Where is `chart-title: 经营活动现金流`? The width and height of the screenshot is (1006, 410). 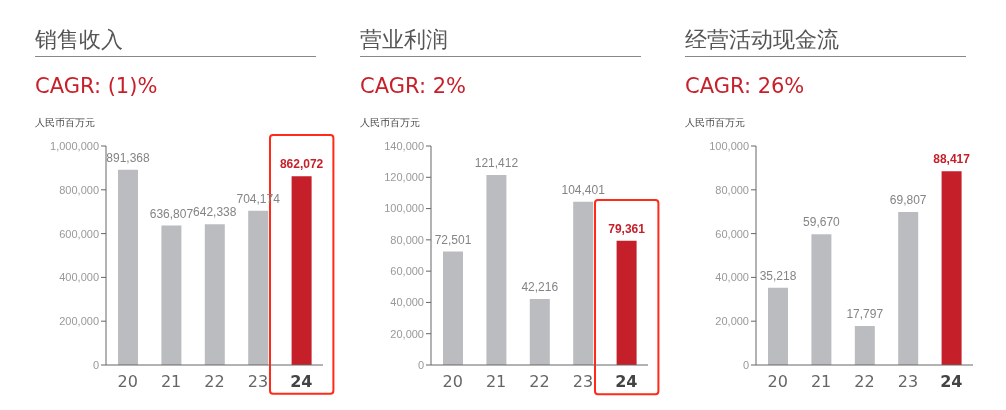
chart-title: 经营活动现金流 is located at coordinates (825, 41).